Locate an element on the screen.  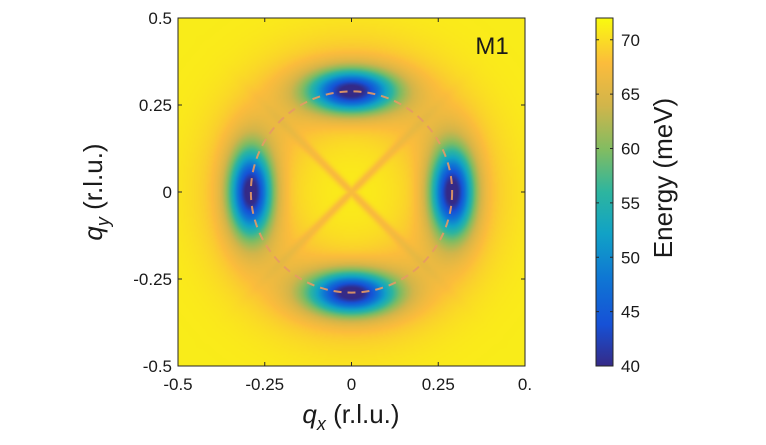
y-axis-label: qy (r.l.u.) is located at coordinates (95, 191).